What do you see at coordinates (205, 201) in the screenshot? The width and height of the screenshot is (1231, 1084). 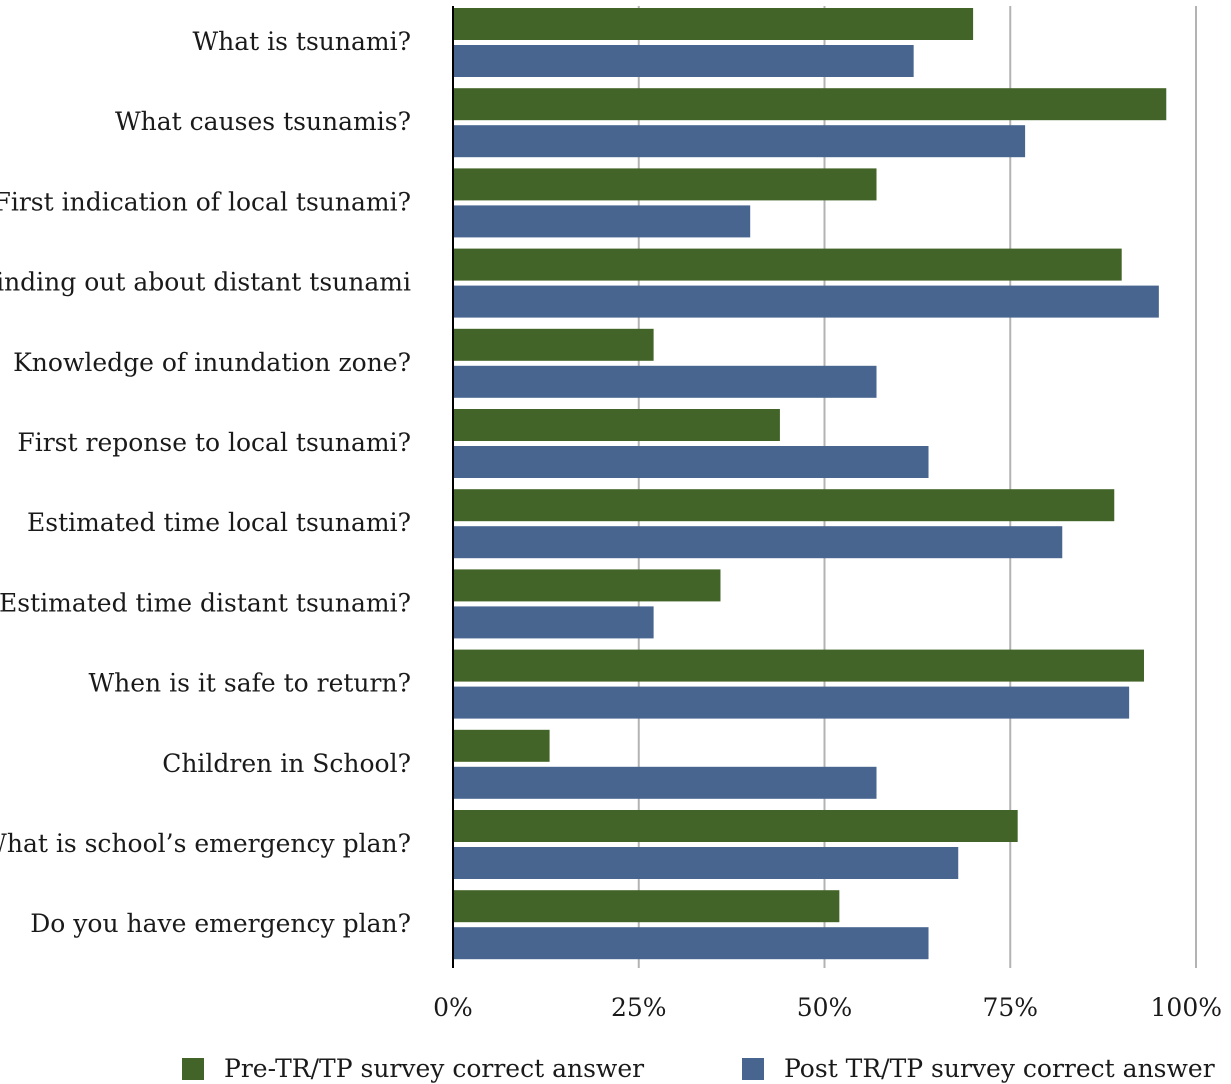 I see `category-label: First indication of local tsunami?` at bounding box center [205, 201].